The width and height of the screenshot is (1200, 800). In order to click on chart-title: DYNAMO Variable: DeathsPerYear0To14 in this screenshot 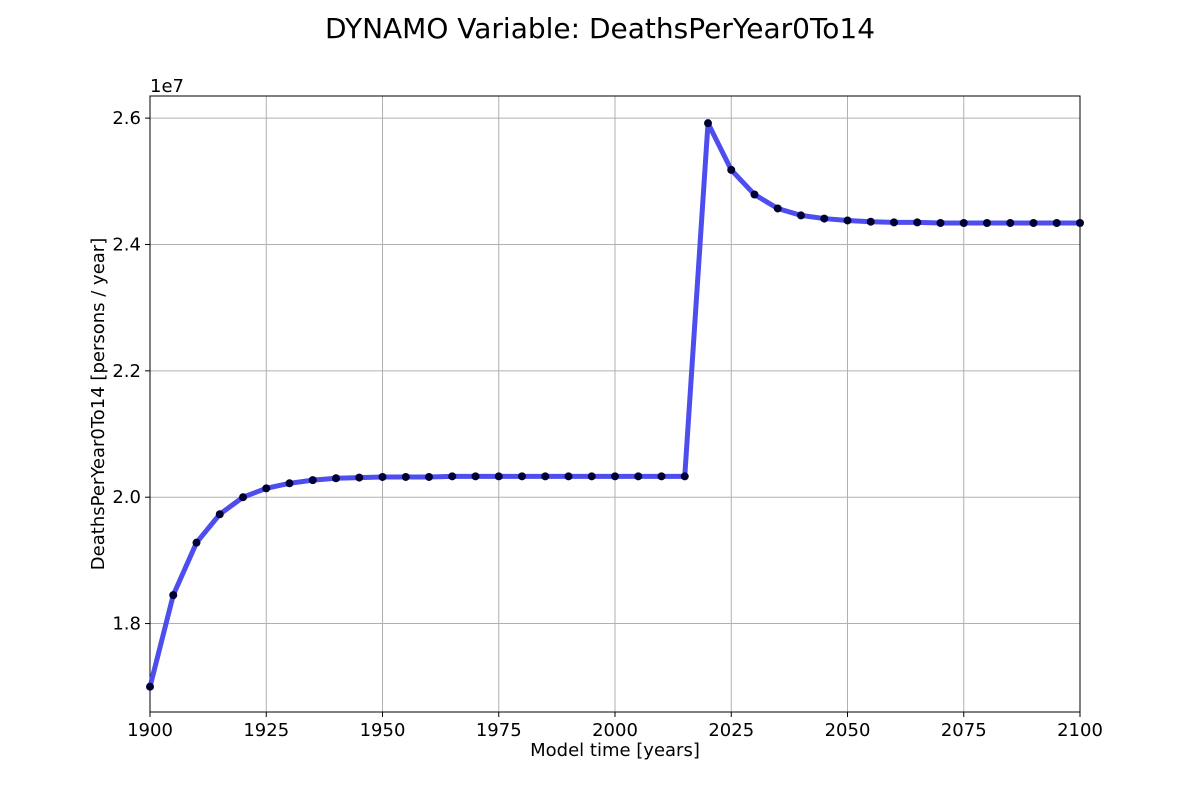, I will do `click(600, 28)`.